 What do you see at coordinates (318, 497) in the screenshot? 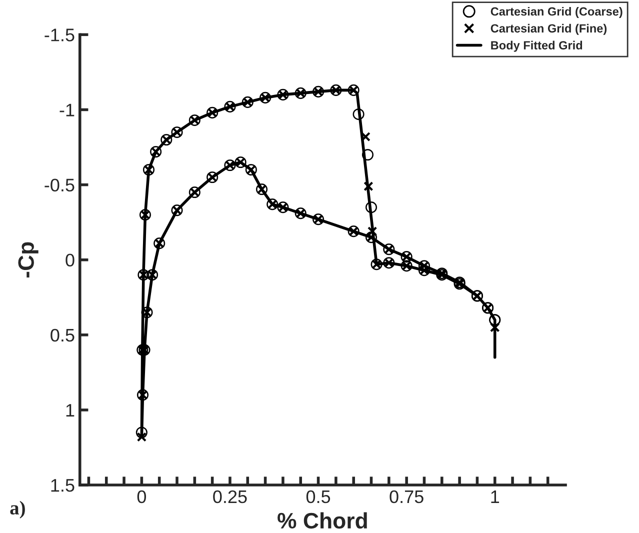
I see `x-tick-label: 0.5` at bounding box center [318, 497].